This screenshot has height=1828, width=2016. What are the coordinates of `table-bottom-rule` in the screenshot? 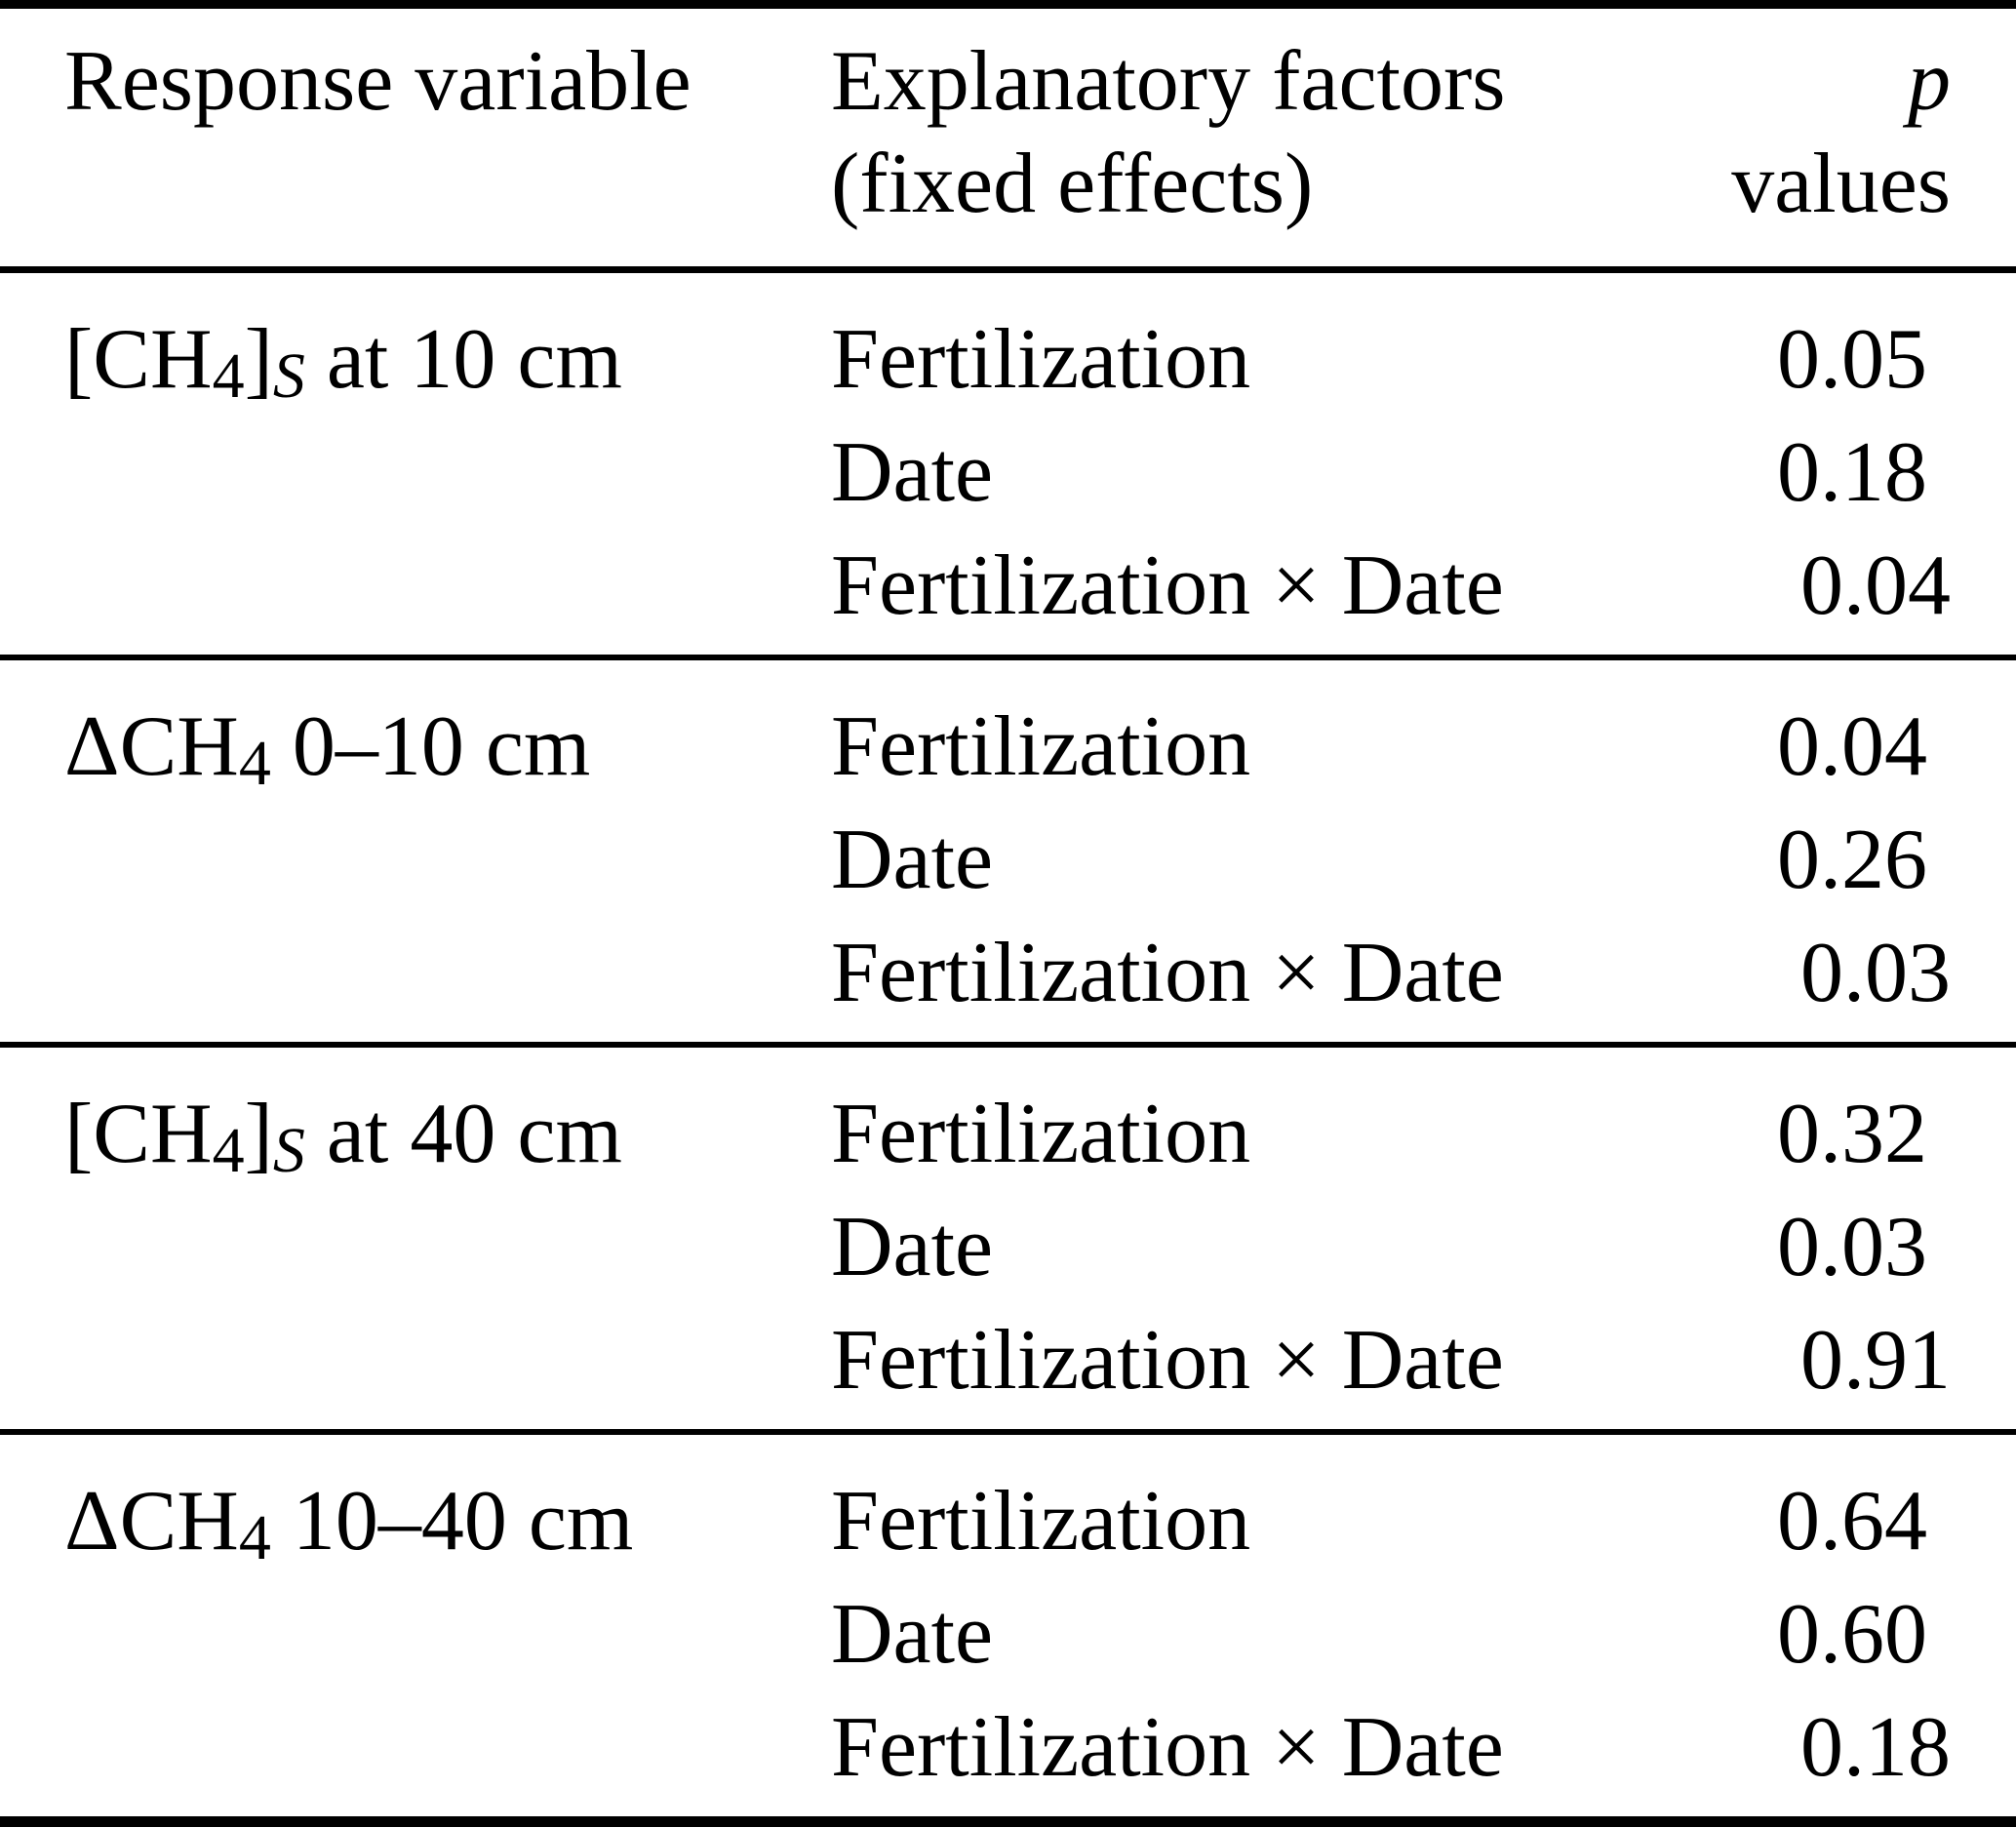 It's located at (1008, 1822).